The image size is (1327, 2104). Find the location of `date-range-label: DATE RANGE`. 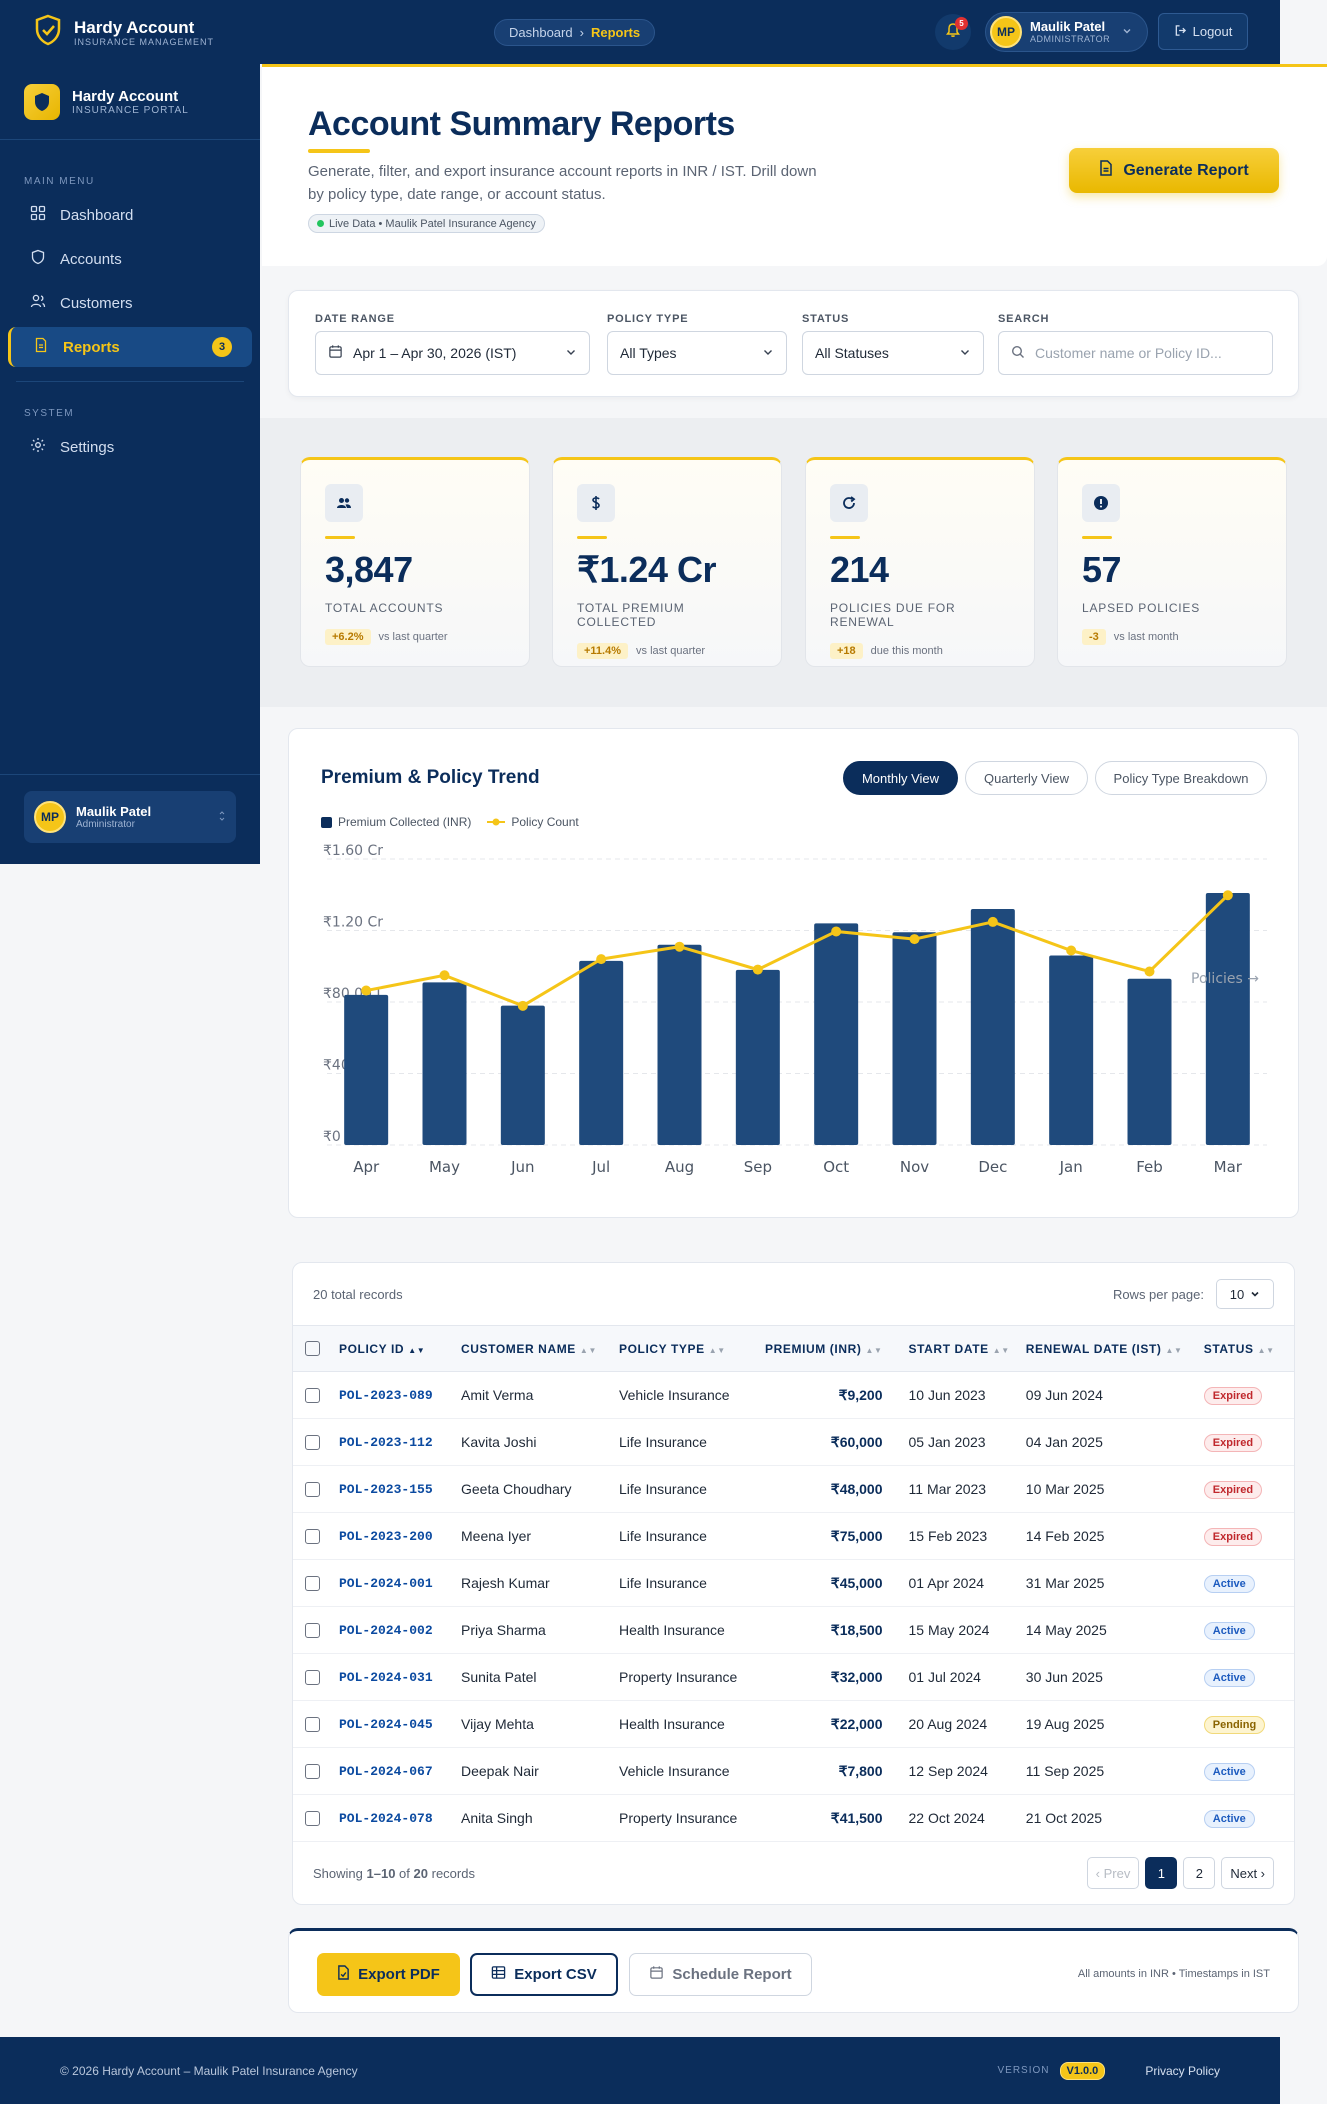

date-range-label: DATE RANGE is located at coordinates (355, 319).